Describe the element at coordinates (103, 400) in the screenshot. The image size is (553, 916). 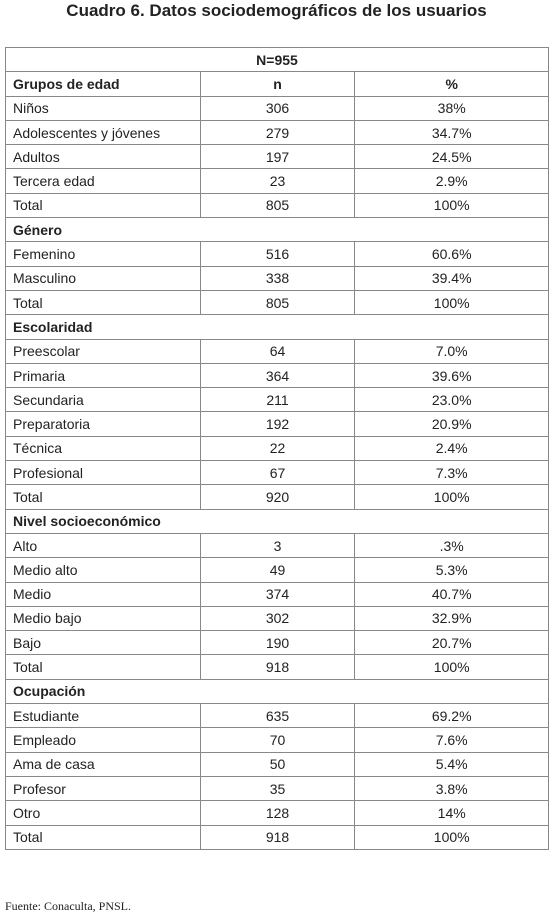
I see `row-label: Secundaria` at that location.